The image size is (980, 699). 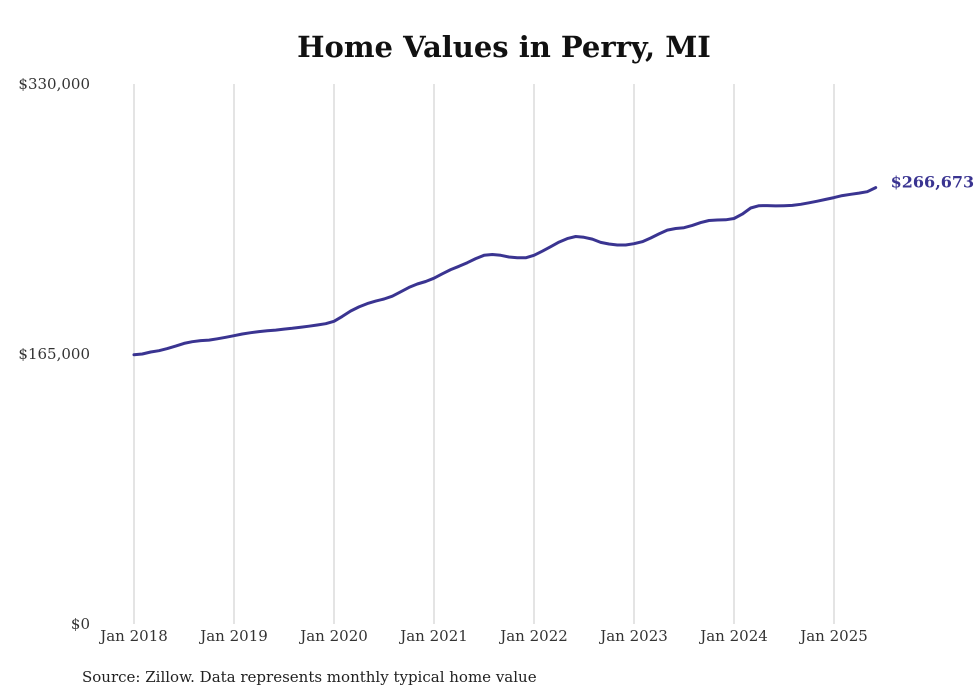 I want to click on y-tick-label: $330,000, so click(x=54, y=84).